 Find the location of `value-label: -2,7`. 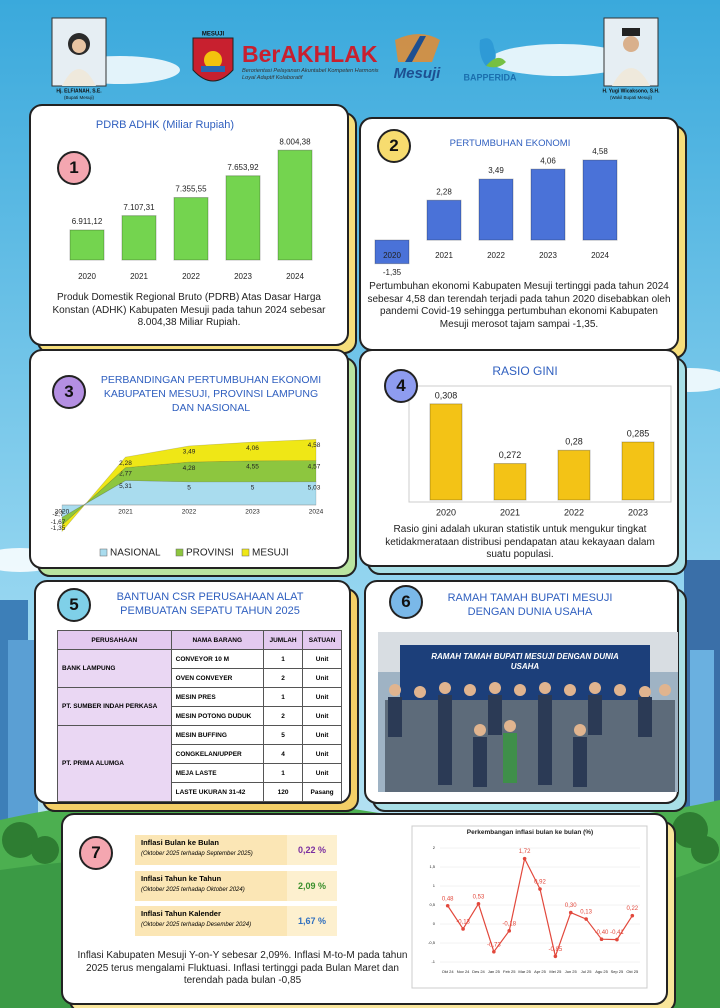

value-label: -2,7 is located at coordinates (58, 514).